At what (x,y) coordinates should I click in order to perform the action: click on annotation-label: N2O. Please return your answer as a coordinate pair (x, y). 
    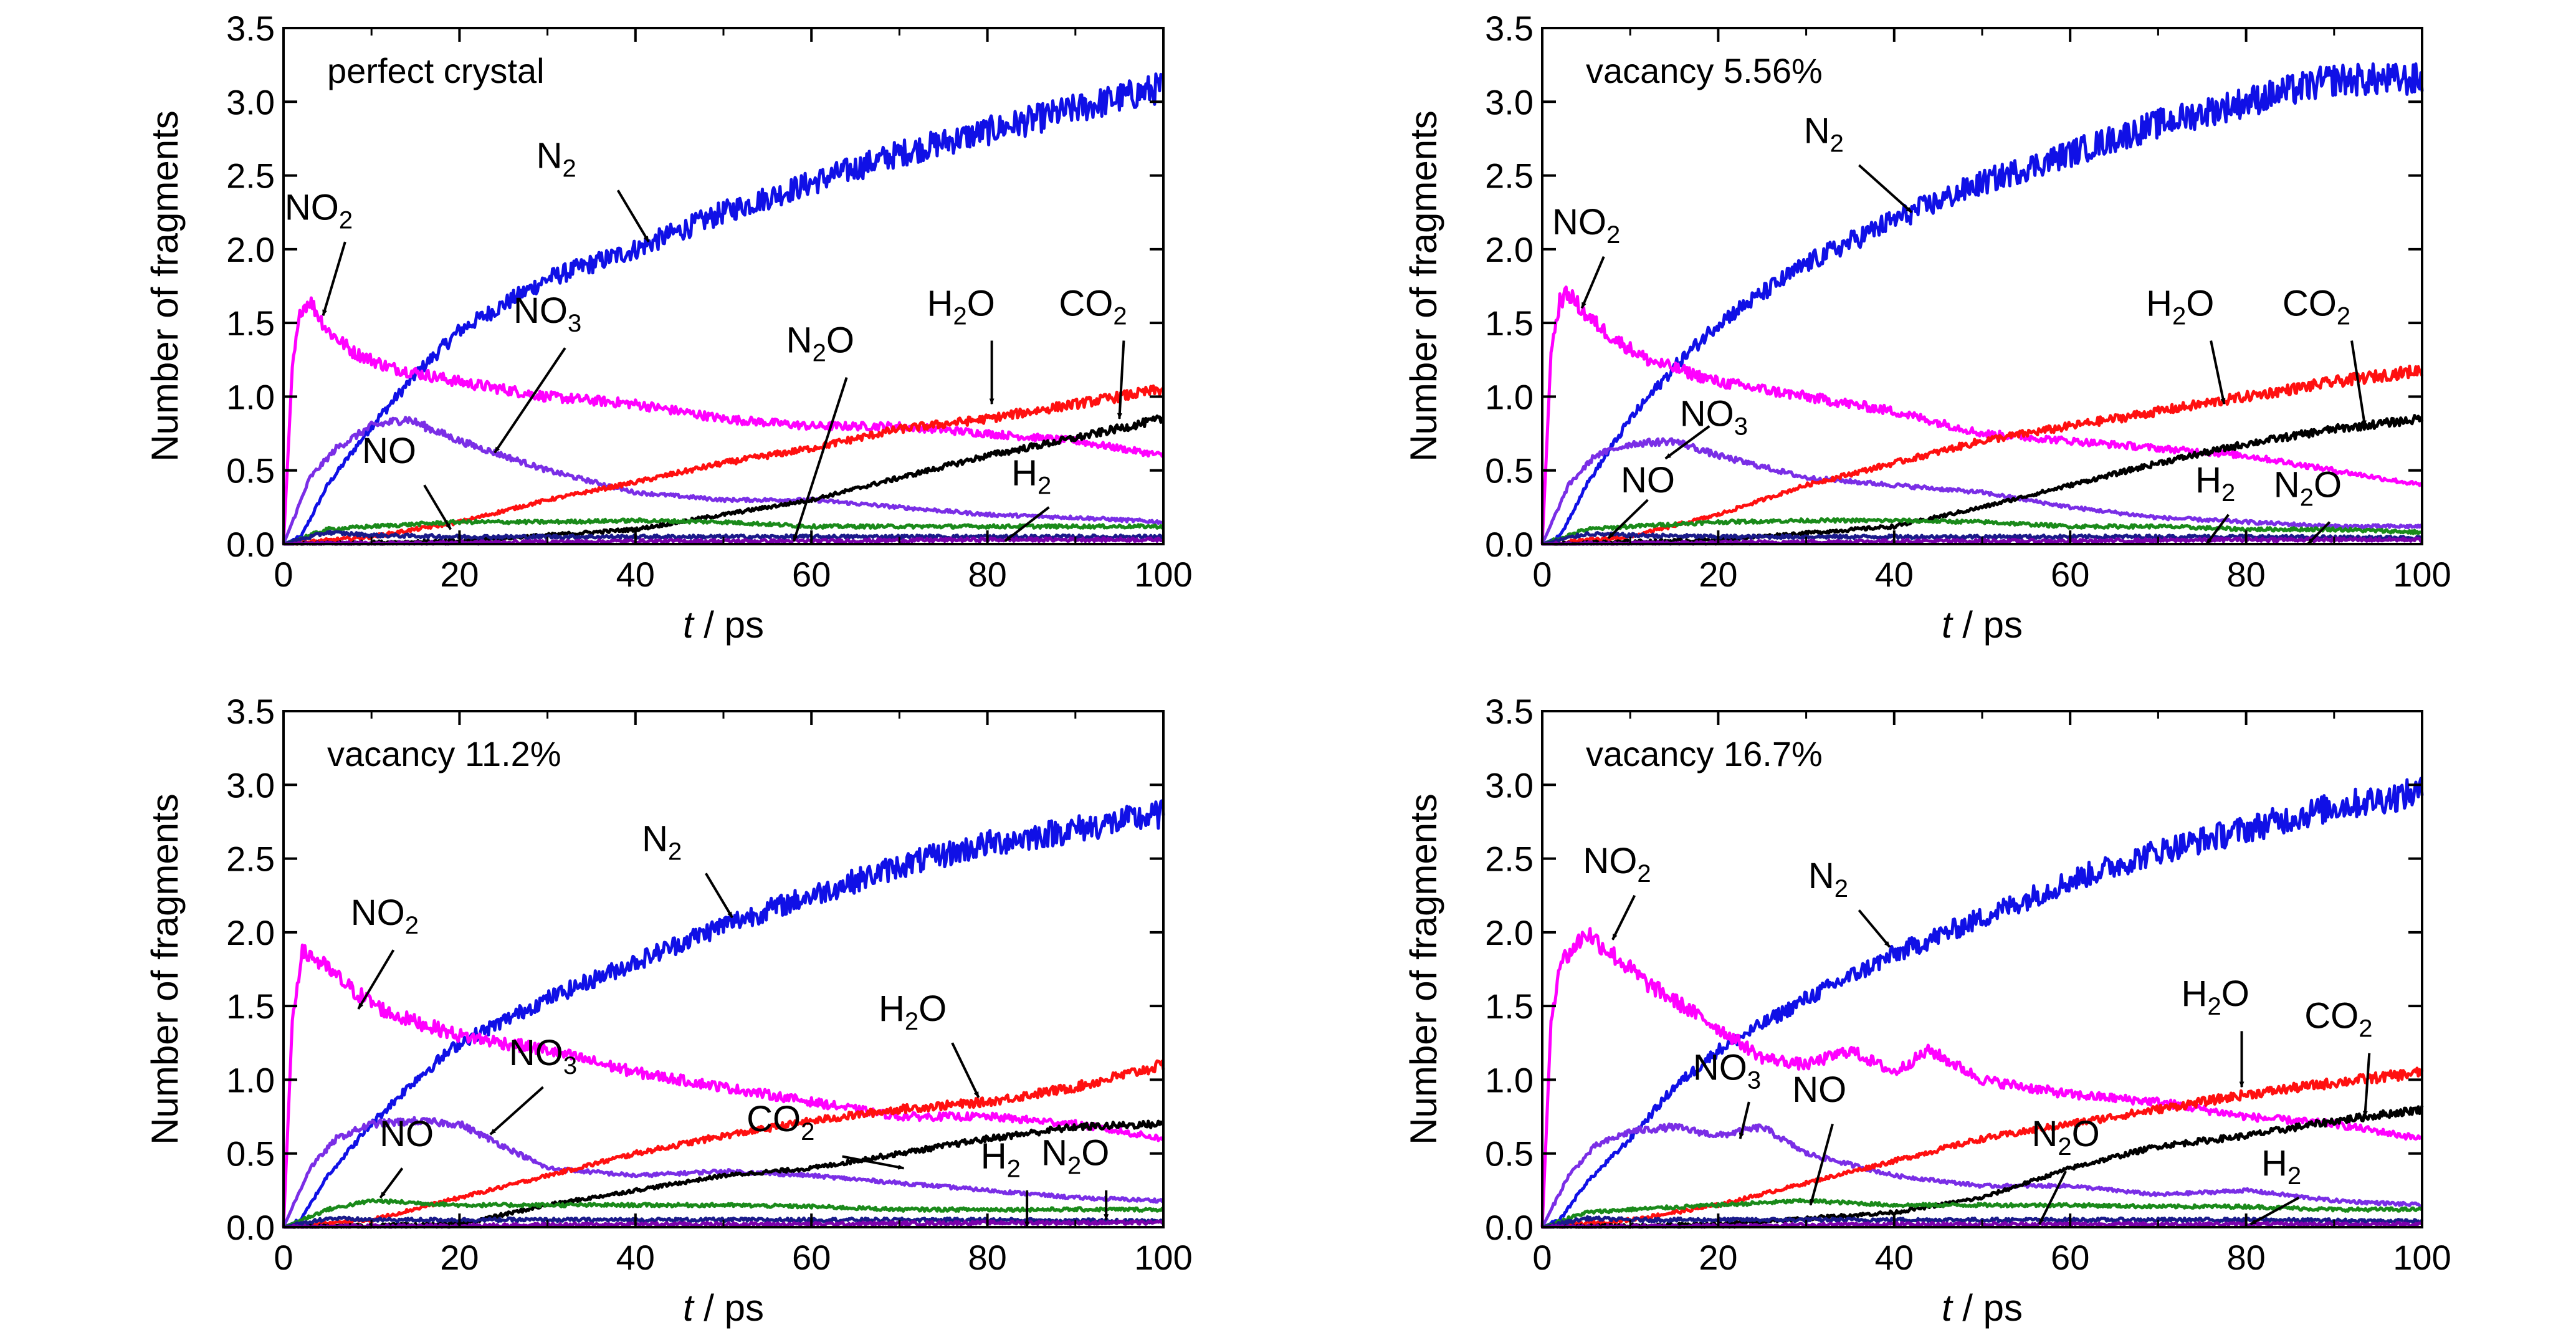
    Looking at the image, I should click on (2308, 488).